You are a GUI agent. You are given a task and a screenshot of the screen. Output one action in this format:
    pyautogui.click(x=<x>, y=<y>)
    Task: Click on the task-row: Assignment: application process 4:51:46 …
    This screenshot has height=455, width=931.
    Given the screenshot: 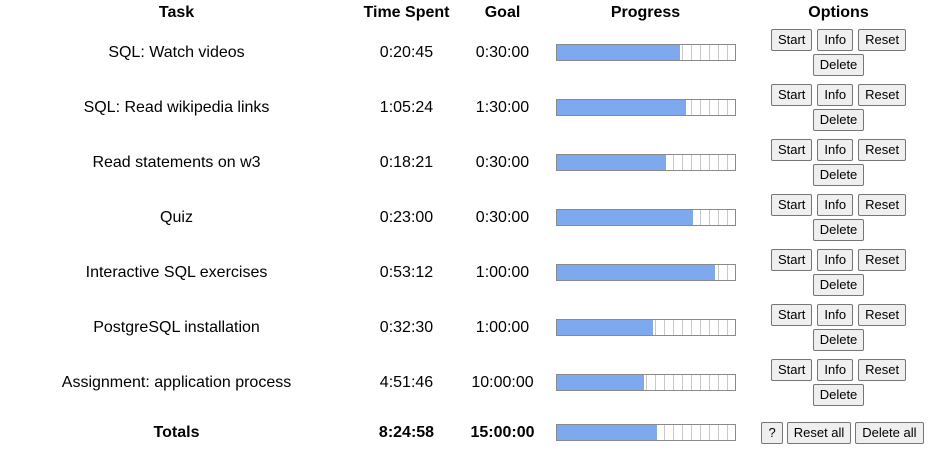 What is the action you would take?
    pyautogui.click(x=465, y=382)
    